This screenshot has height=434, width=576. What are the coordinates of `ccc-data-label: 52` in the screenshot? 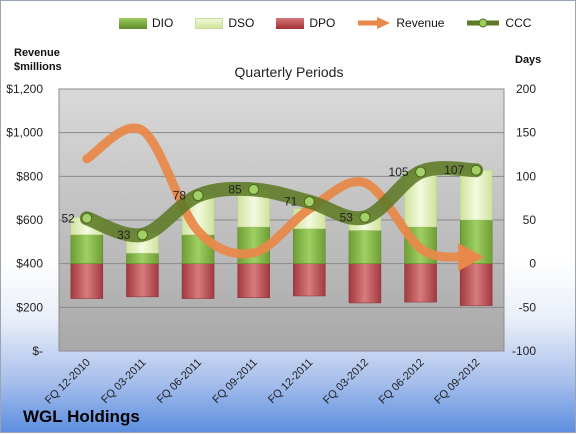 It's located at (68, 218).